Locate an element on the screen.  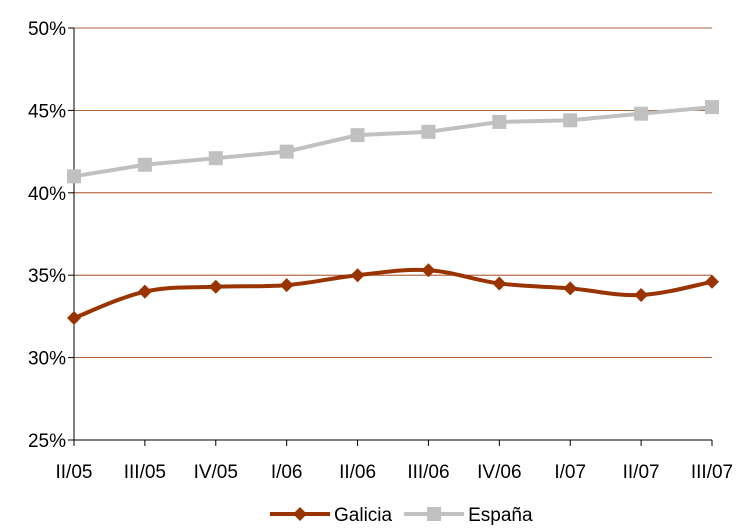
x-tick-label: IV/06 is located at coordinates (499, 472).